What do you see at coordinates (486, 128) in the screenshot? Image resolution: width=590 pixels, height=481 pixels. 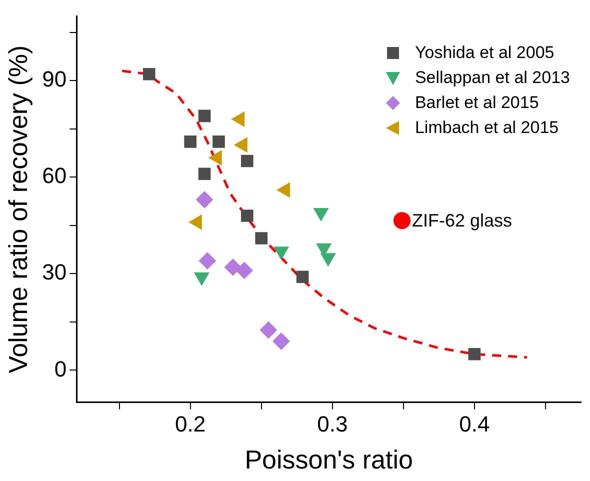 I see `legend-label: Limbach et al 2015` at bounding box center [486, 128].